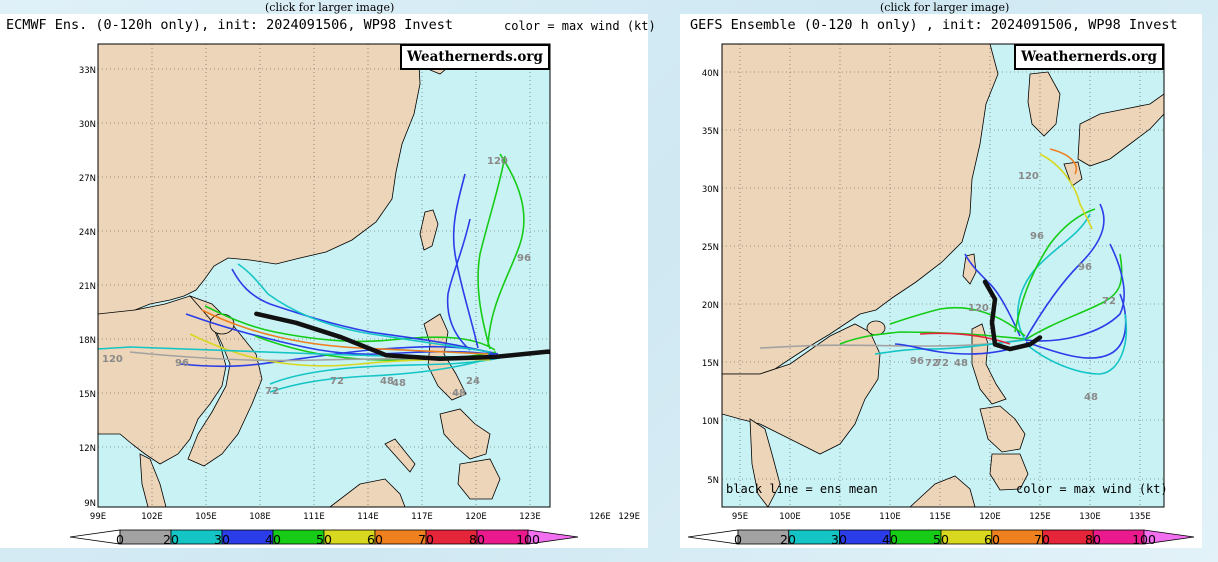 Image resolution: width=1218 pixels, height=562 pixels. What do you see at coordinates (740, 517) in the screenshot?
I see `lon-label: 95E` at bounding box center [740, 517].